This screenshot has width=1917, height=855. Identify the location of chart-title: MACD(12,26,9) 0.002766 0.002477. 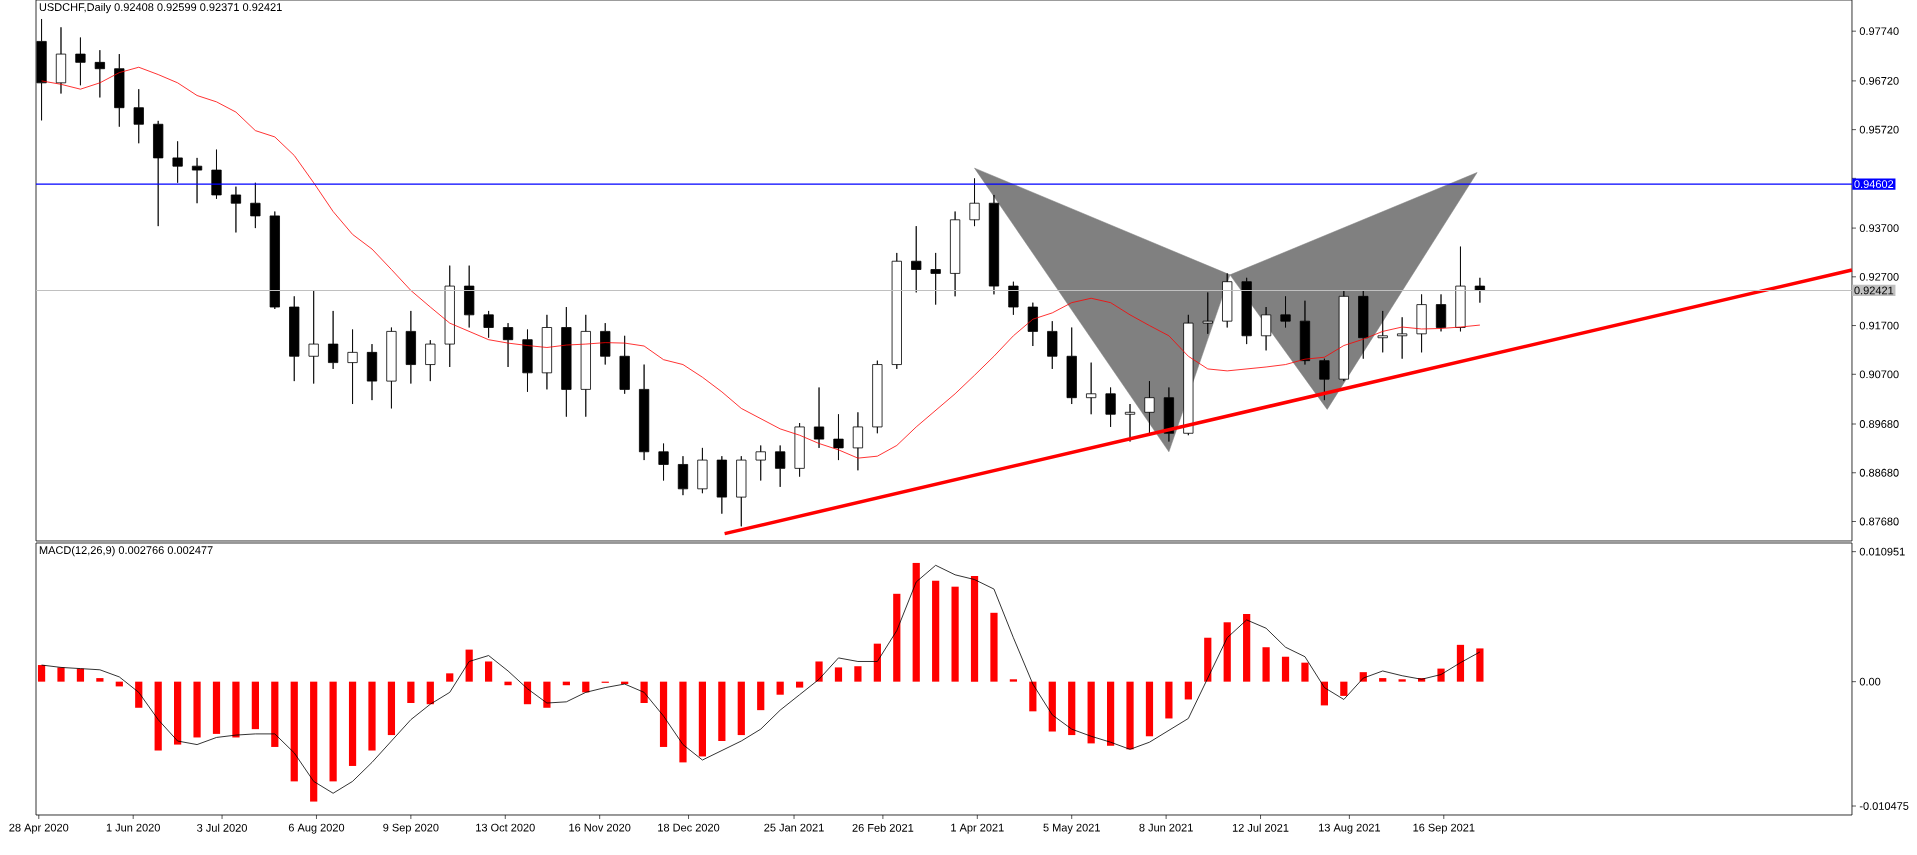
(126, 551).